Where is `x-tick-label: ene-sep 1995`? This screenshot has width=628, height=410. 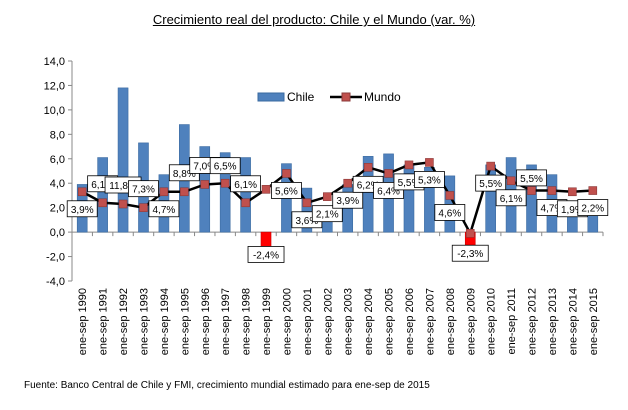 x-tick-label: ene-sep 1995 is located at coordinates (185, 321).